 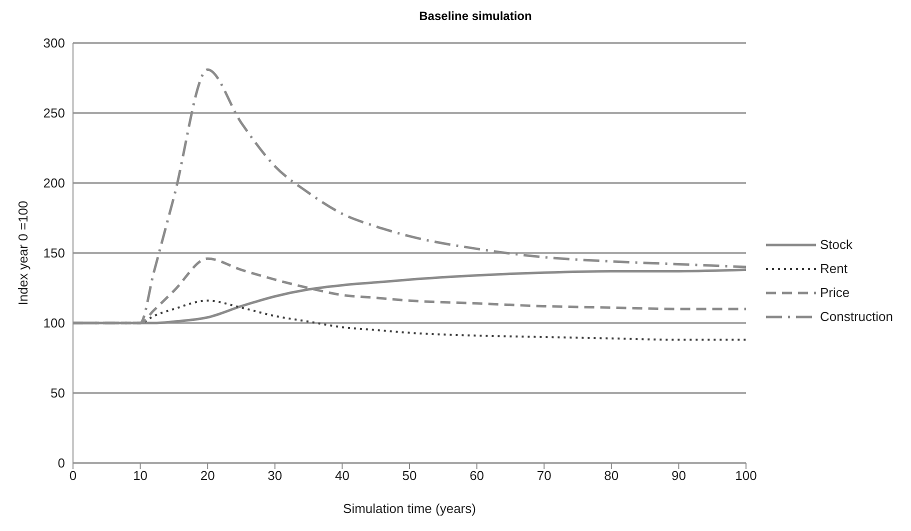 I want to click on y-tick-label: 100, so click(x=54, y=323).